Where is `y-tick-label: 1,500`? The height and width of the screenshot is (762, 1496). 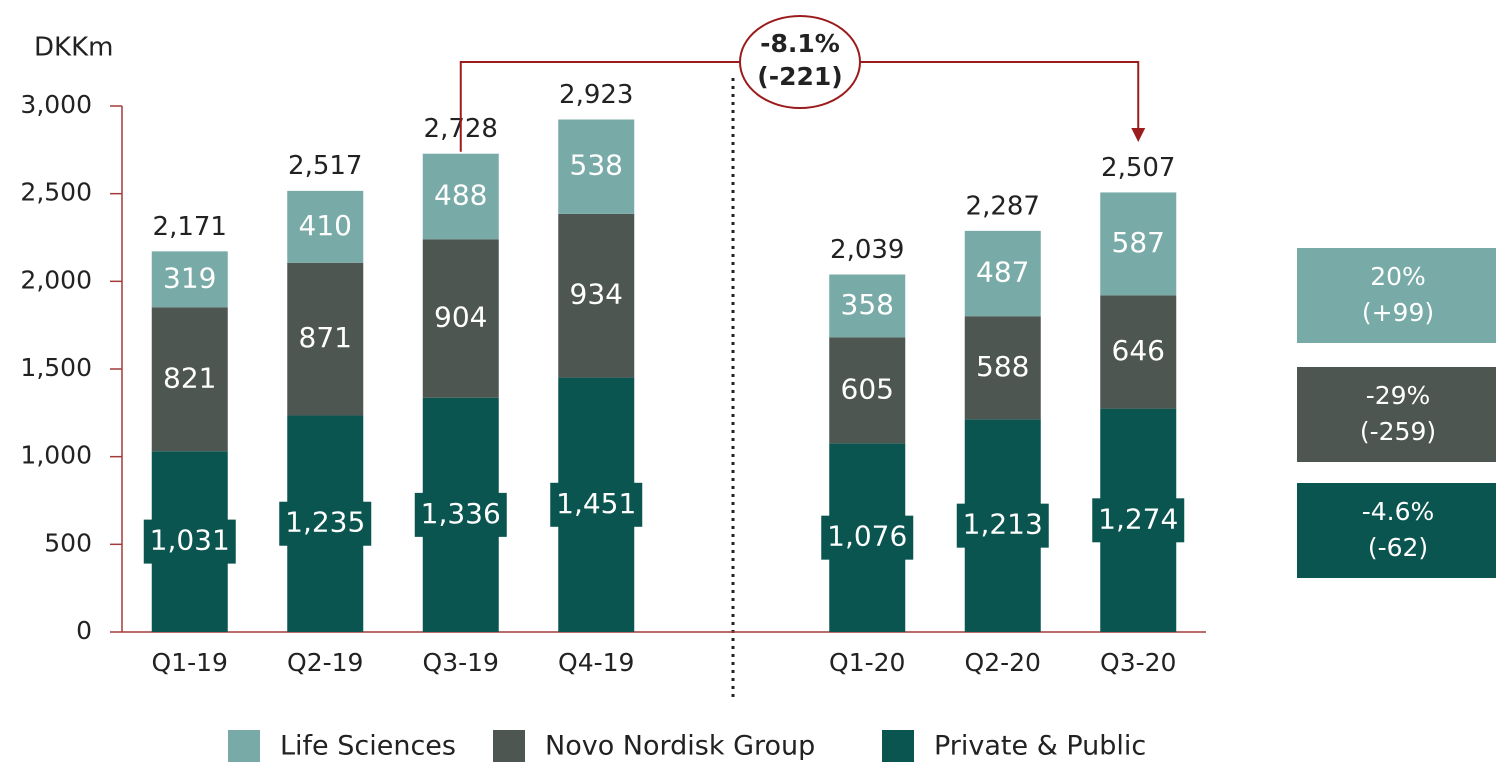
y-tick-label: 1,500 is located at coordinates (56, 367).